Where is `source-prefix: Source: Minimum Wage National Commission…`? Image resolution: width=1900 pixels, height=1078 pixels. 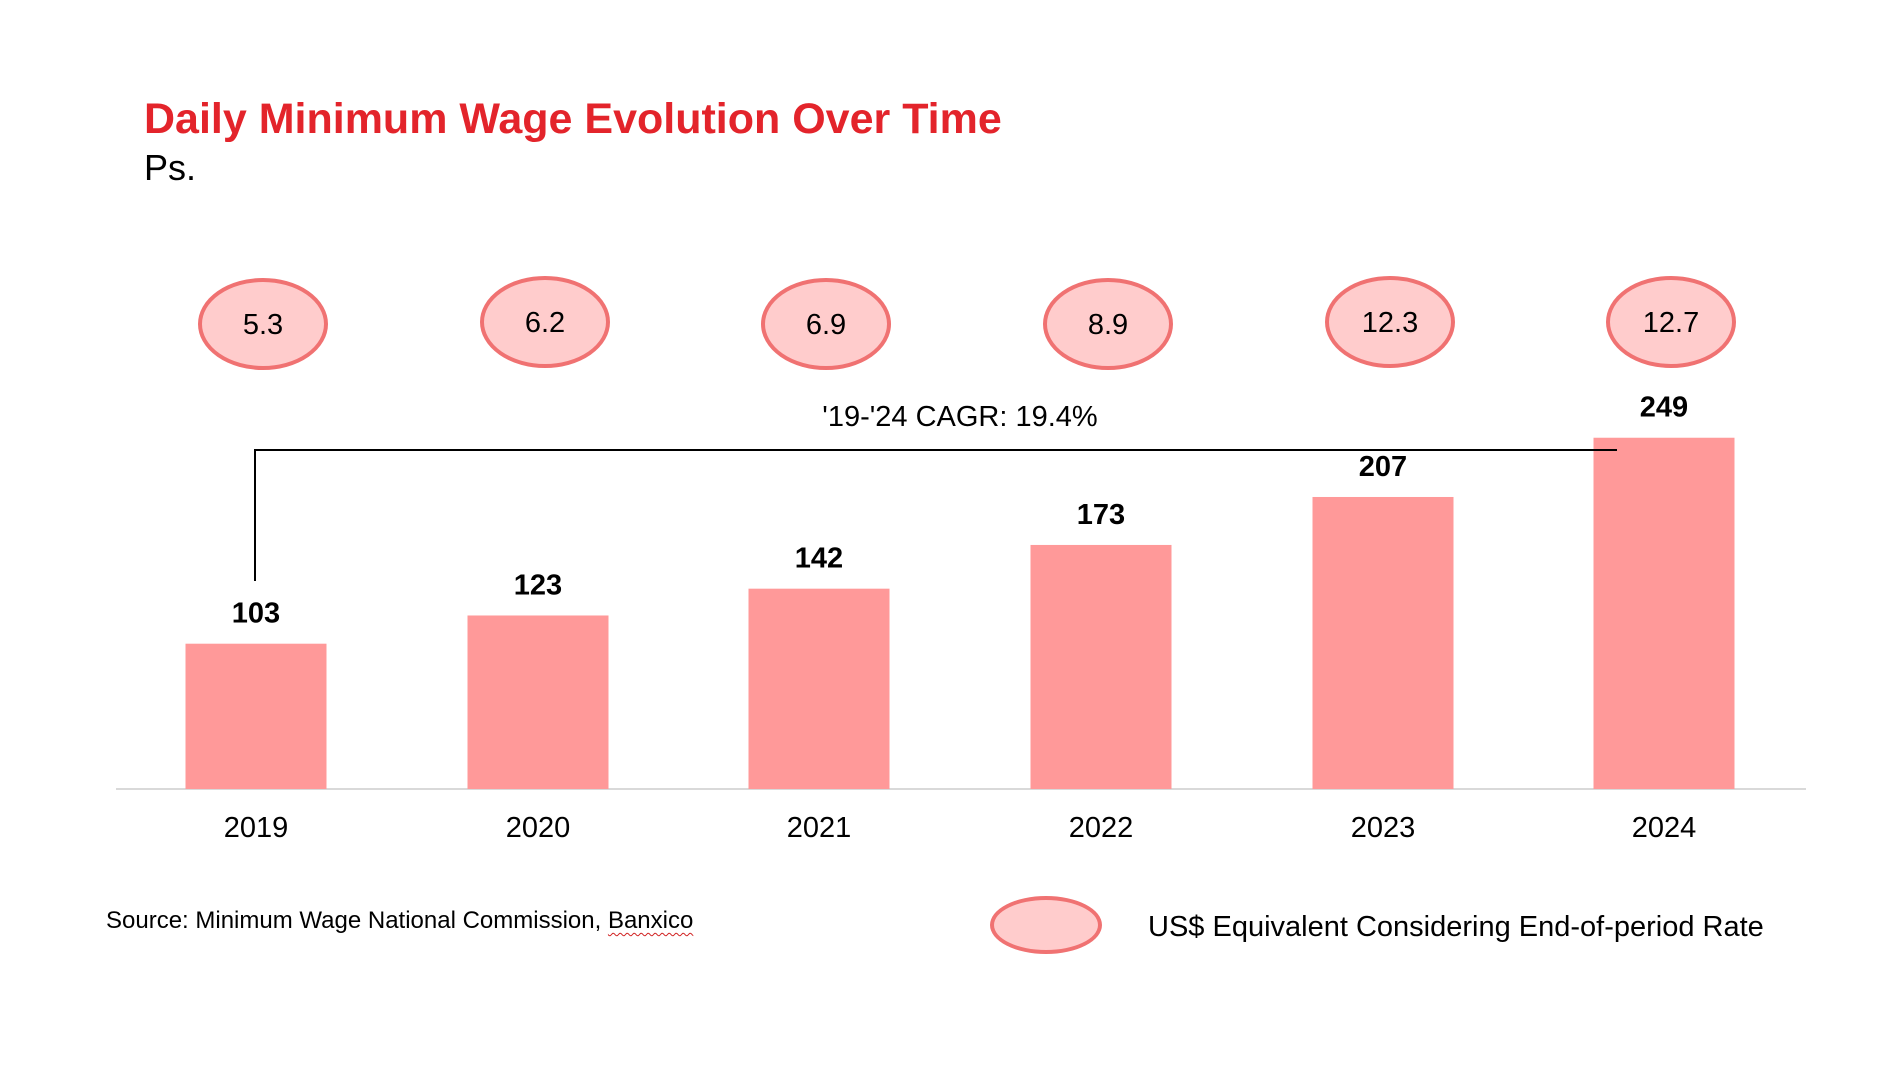 source-prefix: Source: Minimum Wage National Commission… is located at coordinates (357, 920).